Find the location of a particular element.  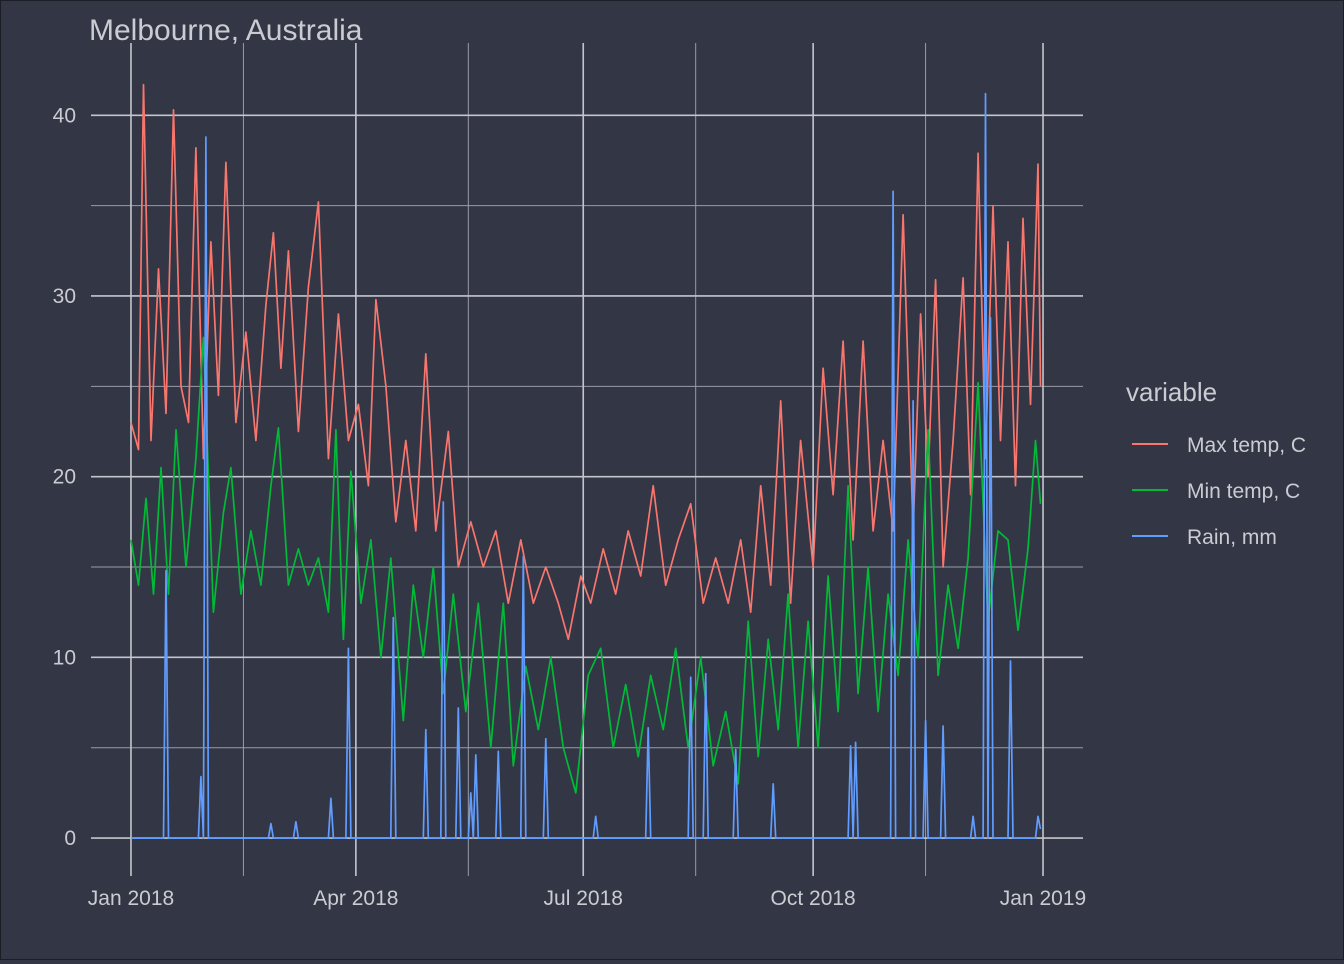

x-tick-label: Jan 2018 is located at coordinates (131, 898).